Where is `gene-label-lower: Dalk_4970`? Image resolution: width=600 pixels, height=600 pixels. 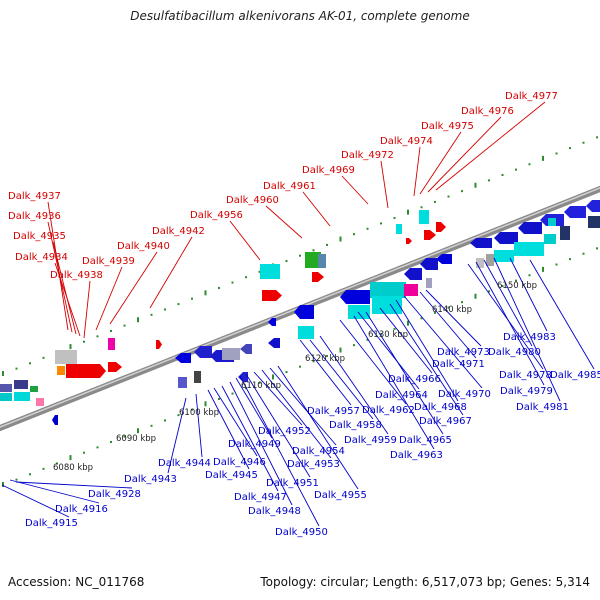
gene-label-lower: Dalk_4970 is located at coordinates (464, 394).